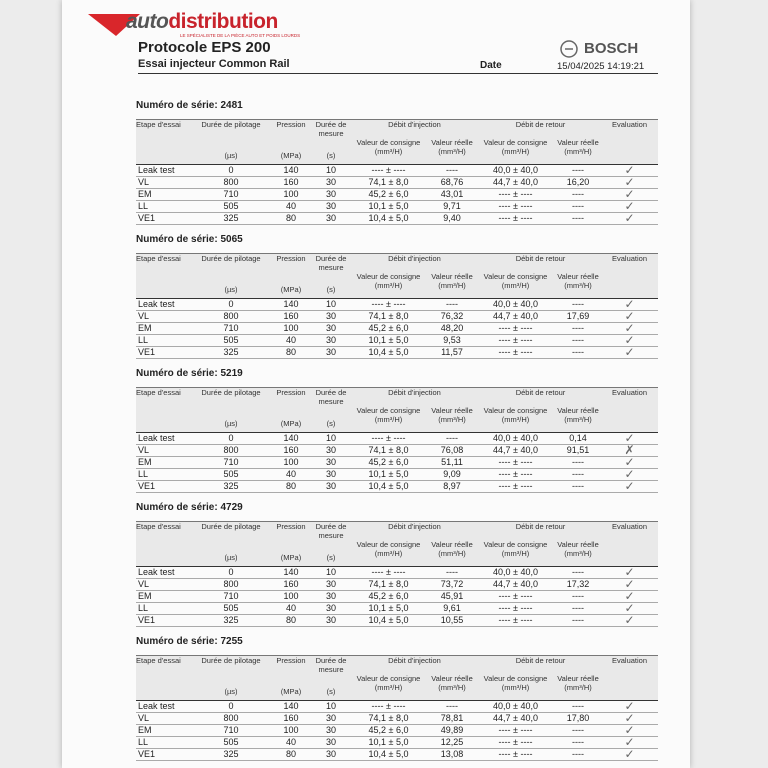 The height and width of the screenshot is (768, 768). Describe the element at coordinates (452, 462) in the screenshot. I see `inj-actual: 51,11` at that location.